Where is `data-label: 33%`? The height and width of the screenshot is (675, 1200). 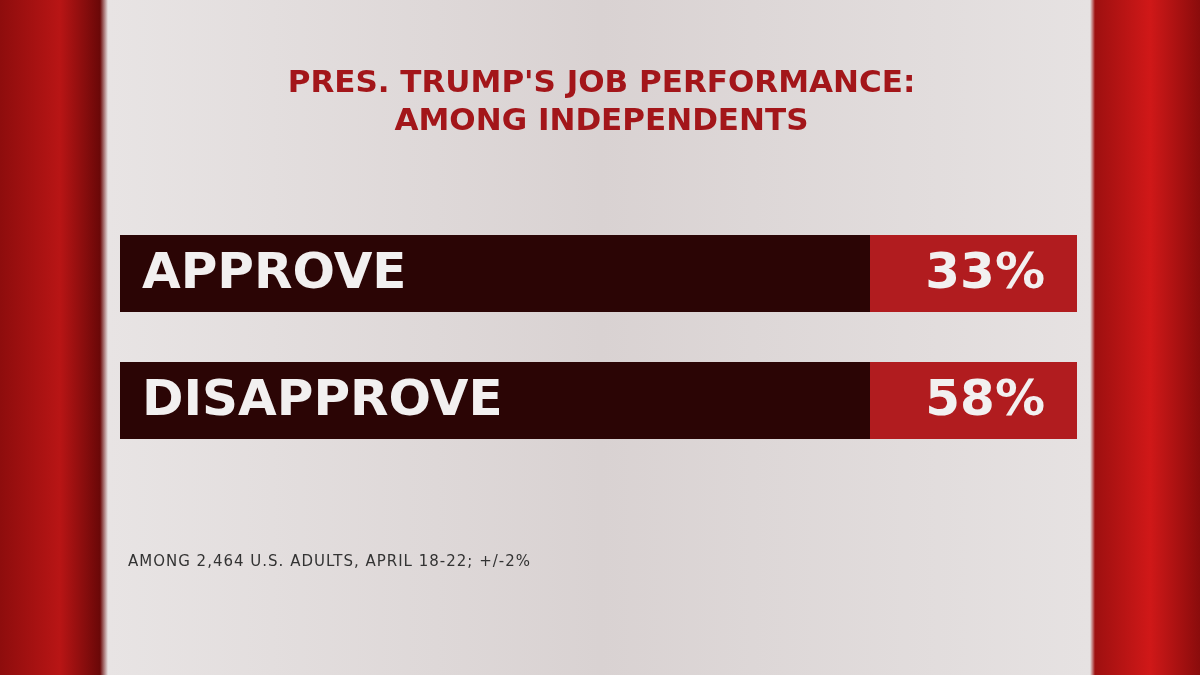
data-label: 33% is located at coordinates (985, 271).